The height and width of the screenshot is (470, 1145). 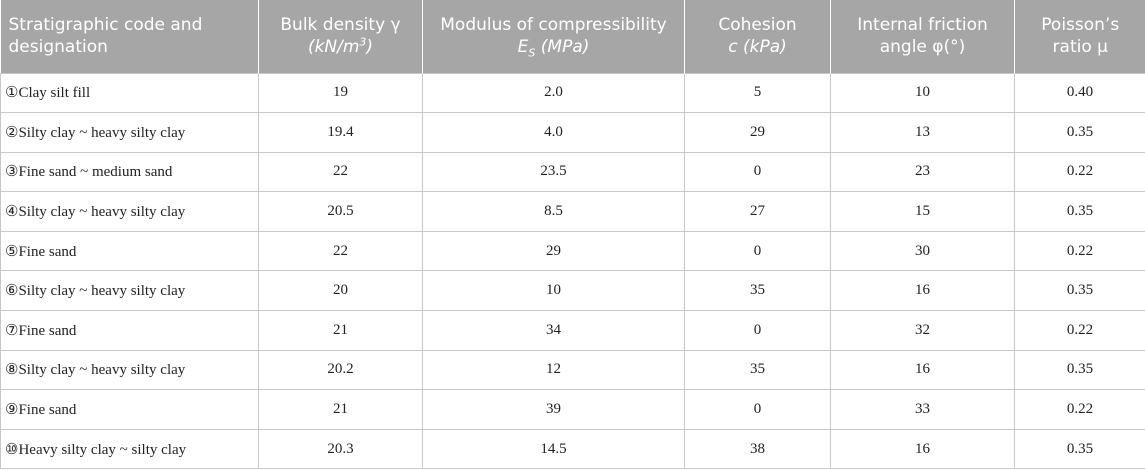 What do you see at coordinates (1080, 25) in the screenshot?
I see `header-poisson-ratio-line1: Poisson’s` at bounding box center [1080, 25].